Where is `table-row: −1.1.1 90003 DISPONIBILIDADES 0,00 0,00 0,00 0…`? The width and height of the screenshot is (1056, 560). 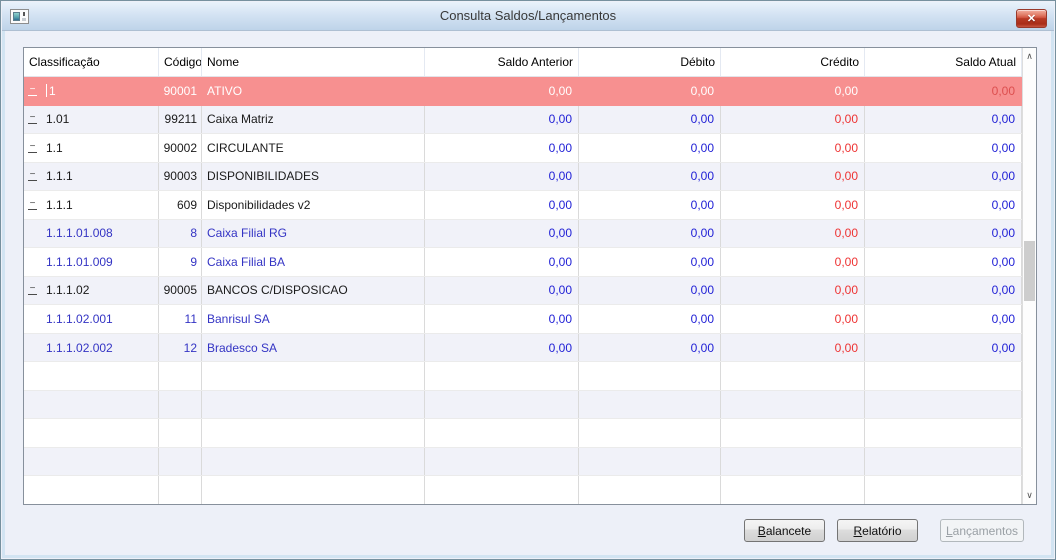 table-row: −1.1.1 90003 DISPONIBILIDADES 0,00 0,00 0,00 0… is located at coordinates (523, 177).